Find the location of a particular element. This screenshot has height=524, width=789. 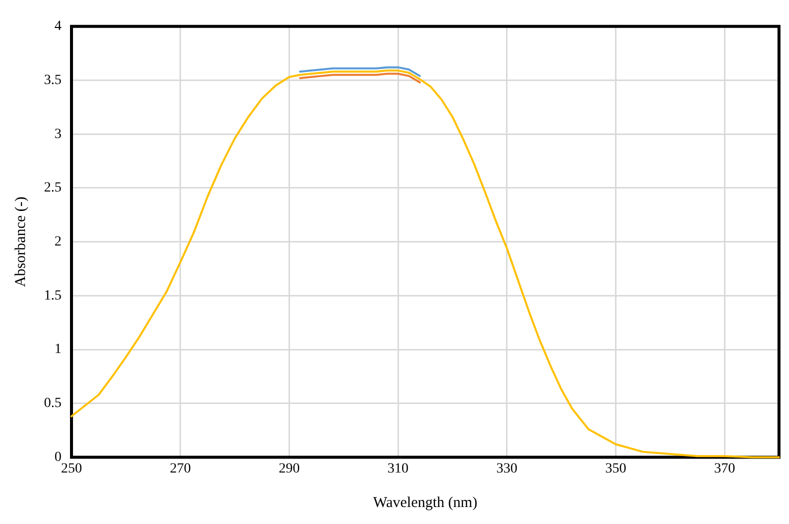

x-tick-label: 250 is located at coordinates (71, 468).